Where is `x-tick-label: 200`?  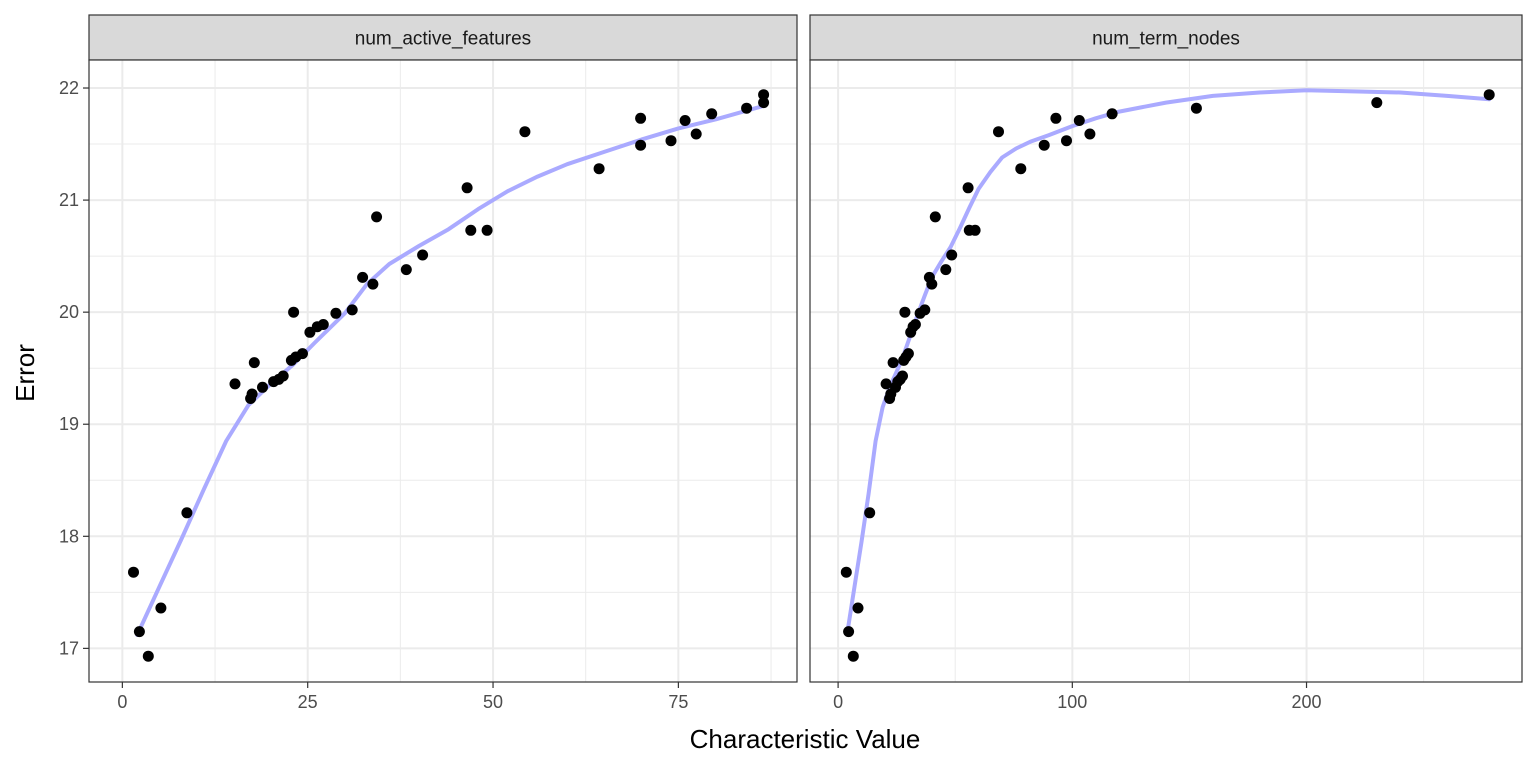
x-tick-label: 200 is located at coordinates (1307, 702).